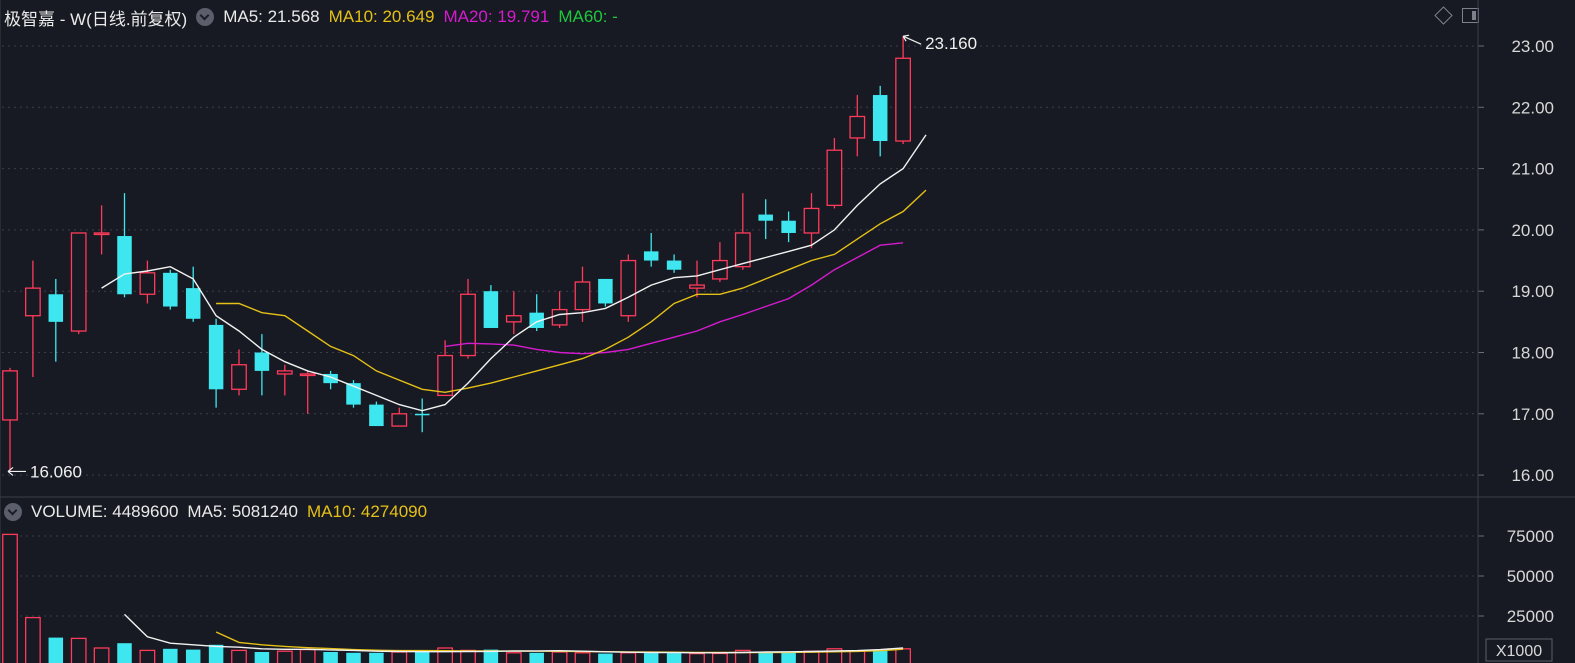 Image resolution: width=1575 pixels, height=663 pixels. What do you see at coordinates (1530, 616) in the screenshot?
I see `volume-tick-label: 25000` at bounding box center [1530, 616].